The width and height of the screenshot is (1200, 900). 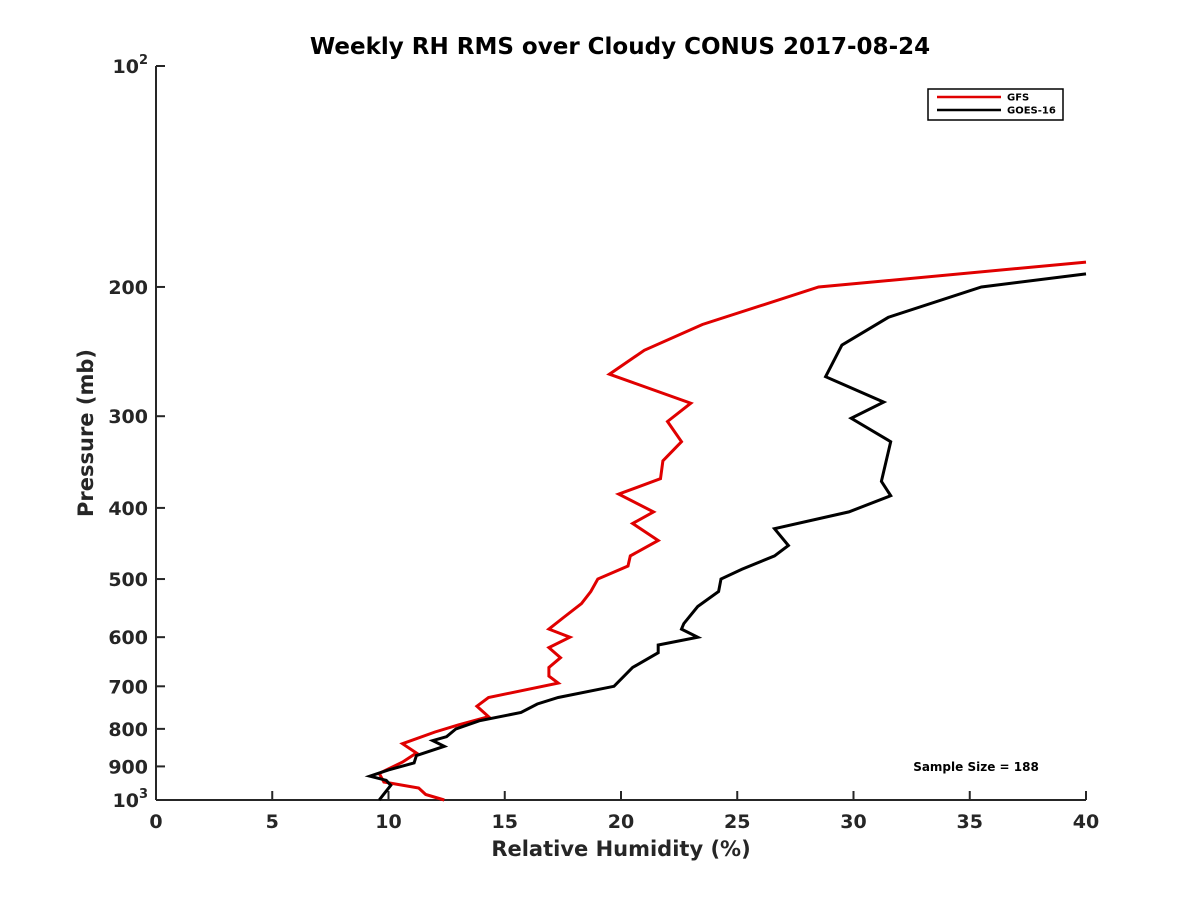 I want to click on x-ticks: 0 5 10 15 20 25 30 35 40, so click(x=624, y=812).